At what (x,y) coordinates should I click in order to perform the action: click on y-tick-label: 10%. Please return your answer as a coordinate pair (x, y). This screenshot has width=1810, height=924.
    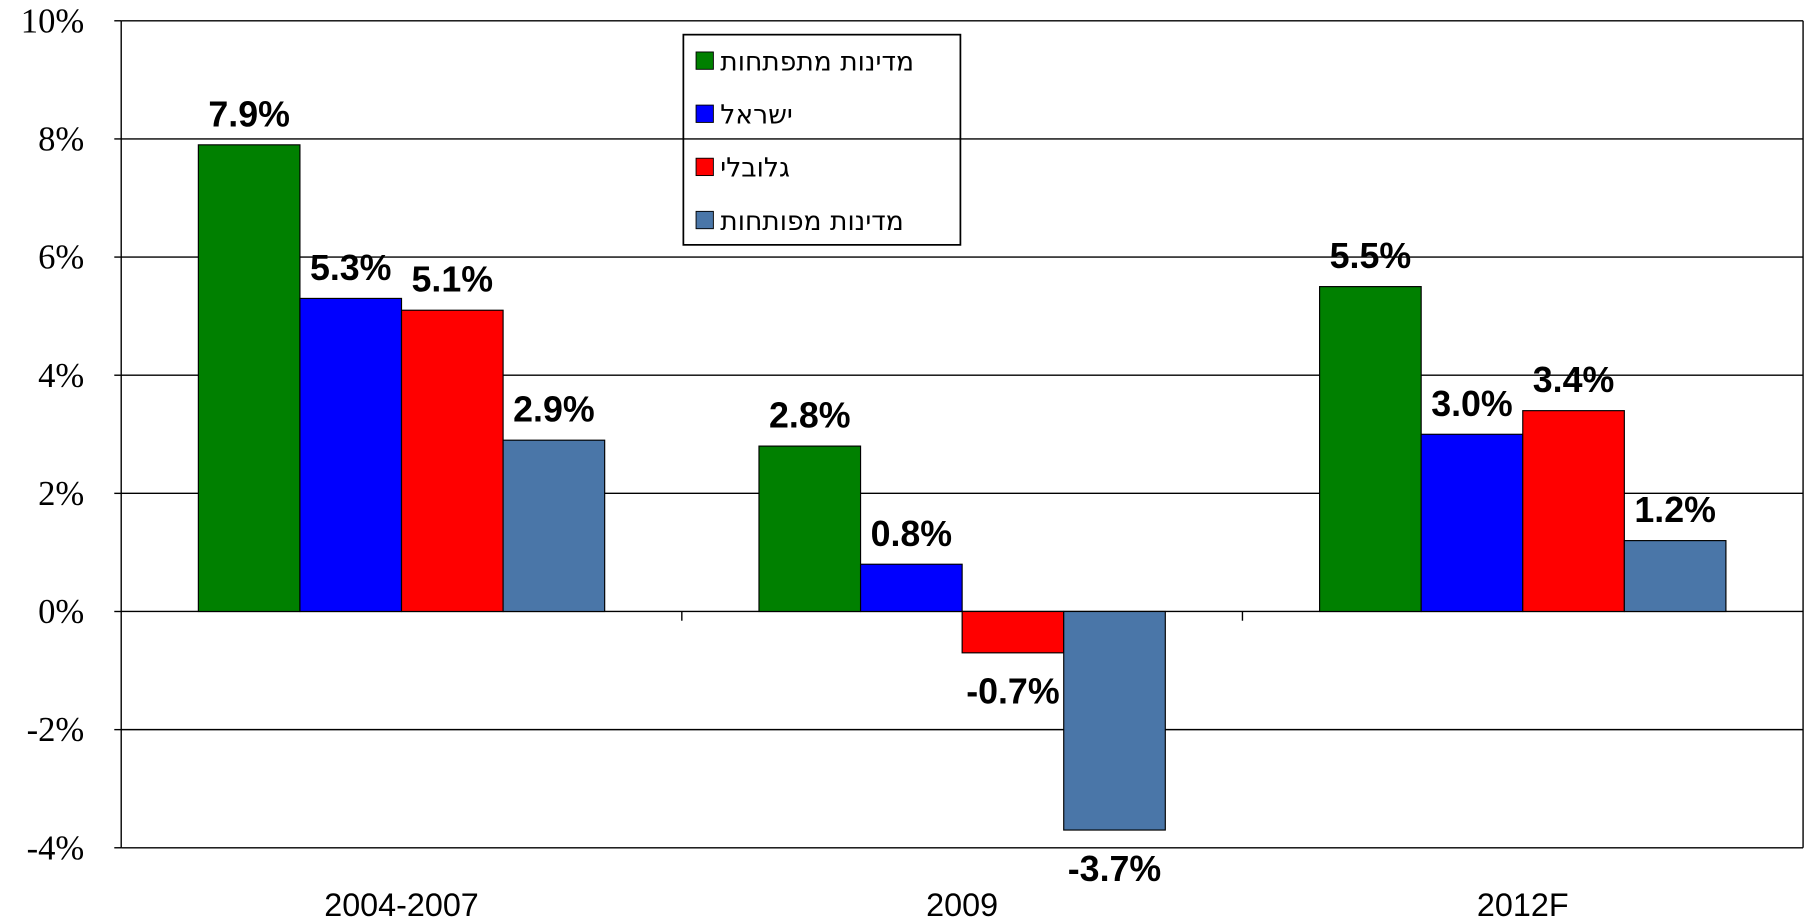
    Looking at the image, I should click on (52, 21).